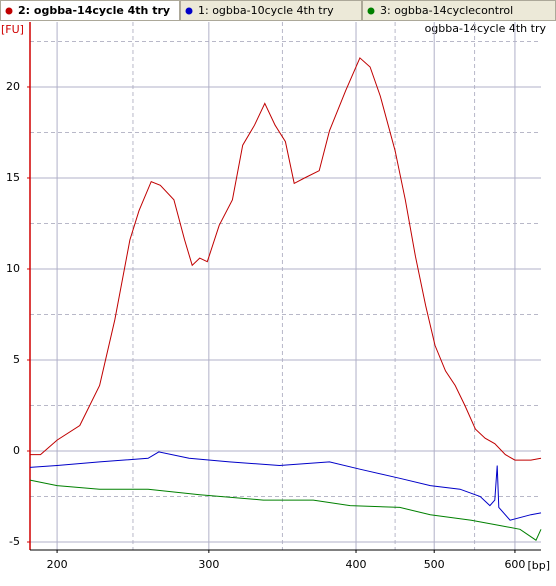 The width and height of the screenshot is (556, 586). Describe the element at coordinates (16, 359) in the screenshot. I see `y-tick-label: 5` at that location.